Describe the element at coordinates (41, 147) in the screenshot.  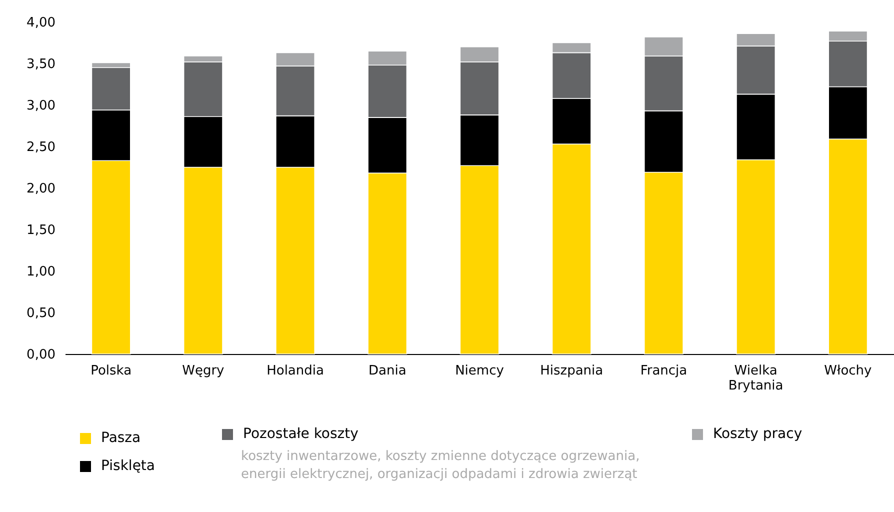
I see `y-tick-label: 2,50` at that location.